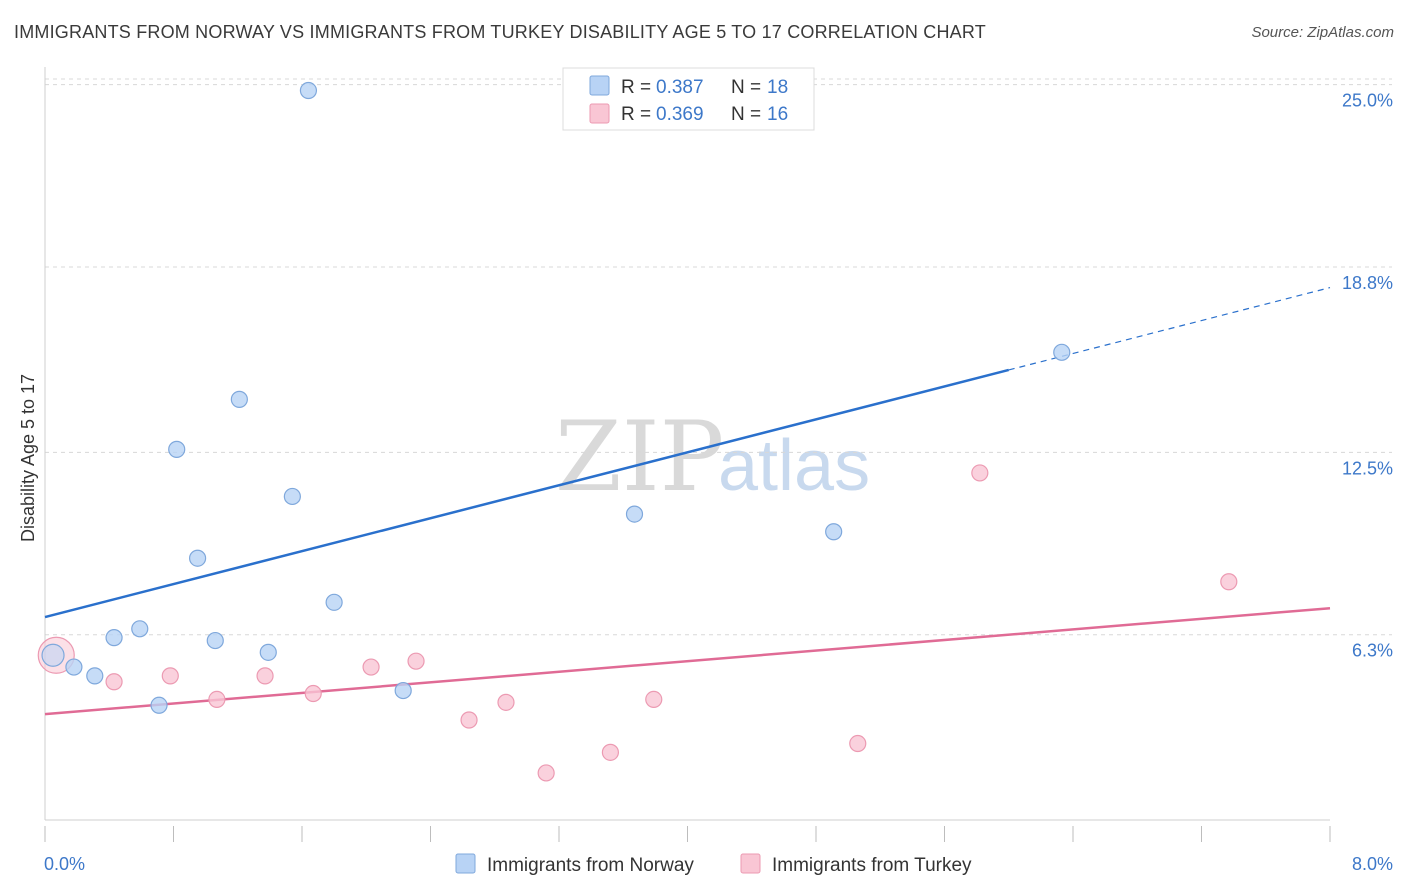  Describe the element at coordinates (680, 114) in the screenshot. I see `legend-r-value-turkey: 0.369` at that location.